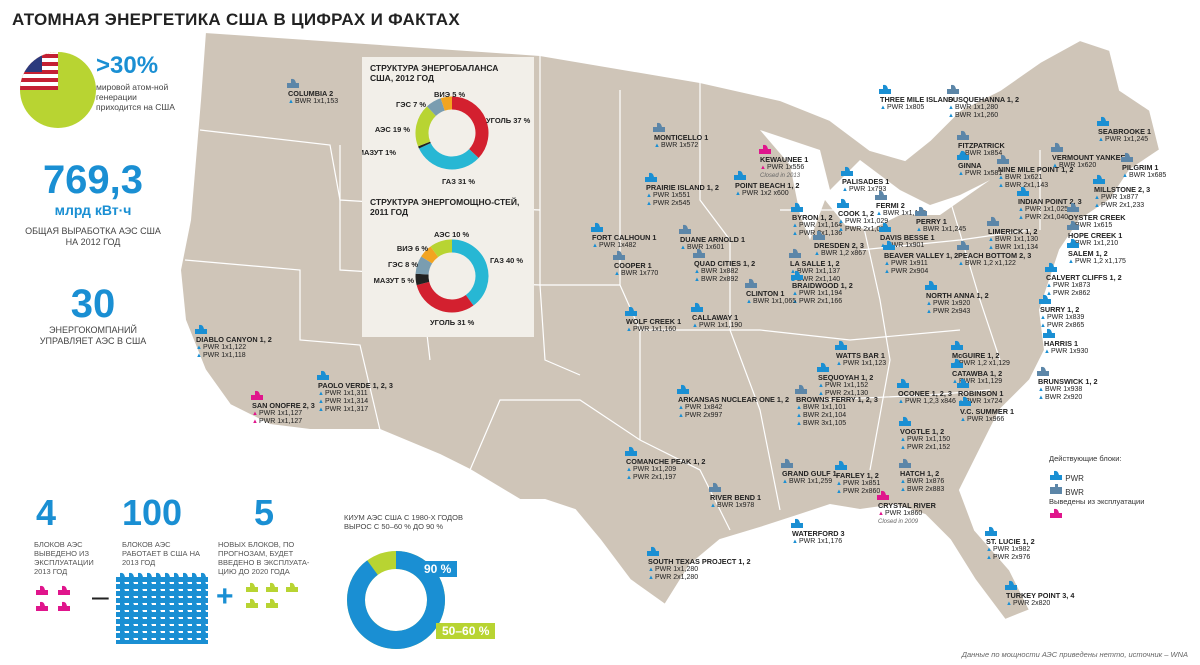 The height and width of the screenshot is (665, 1200). Describe the element at coordinates (1140, 167) in the screenshot. I see `plant-name: PILGRIM 1` at that location.